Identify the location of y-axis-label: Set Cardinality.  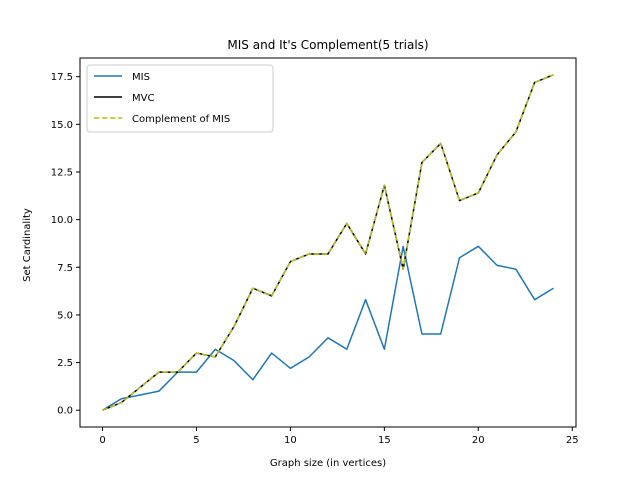
(27, 245).